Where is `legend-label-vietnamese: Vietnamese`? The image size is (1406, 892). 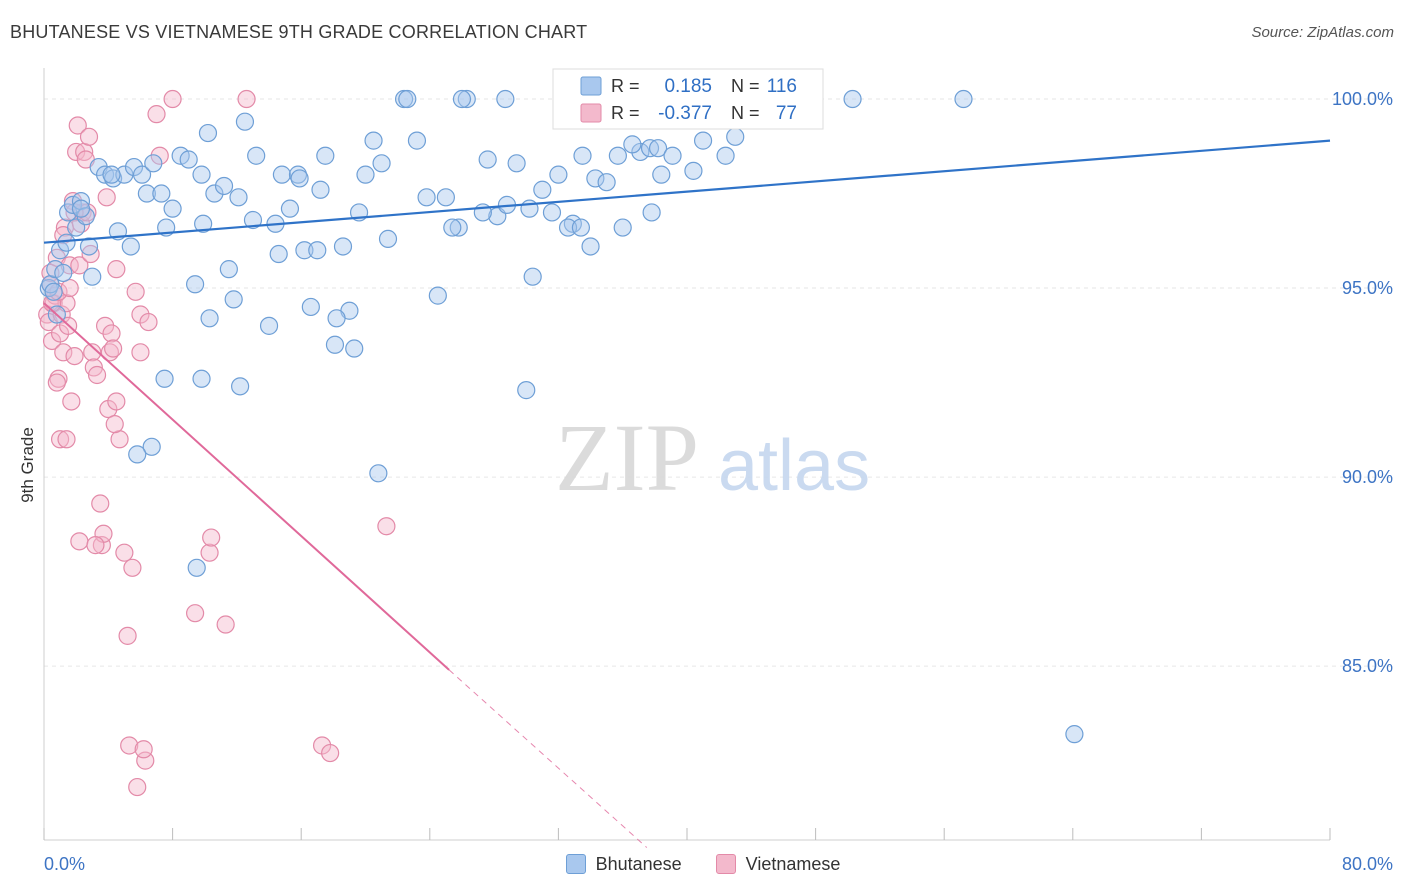 legend-label-vietnamese: Vietnamese is located at coordinates (793, 863).